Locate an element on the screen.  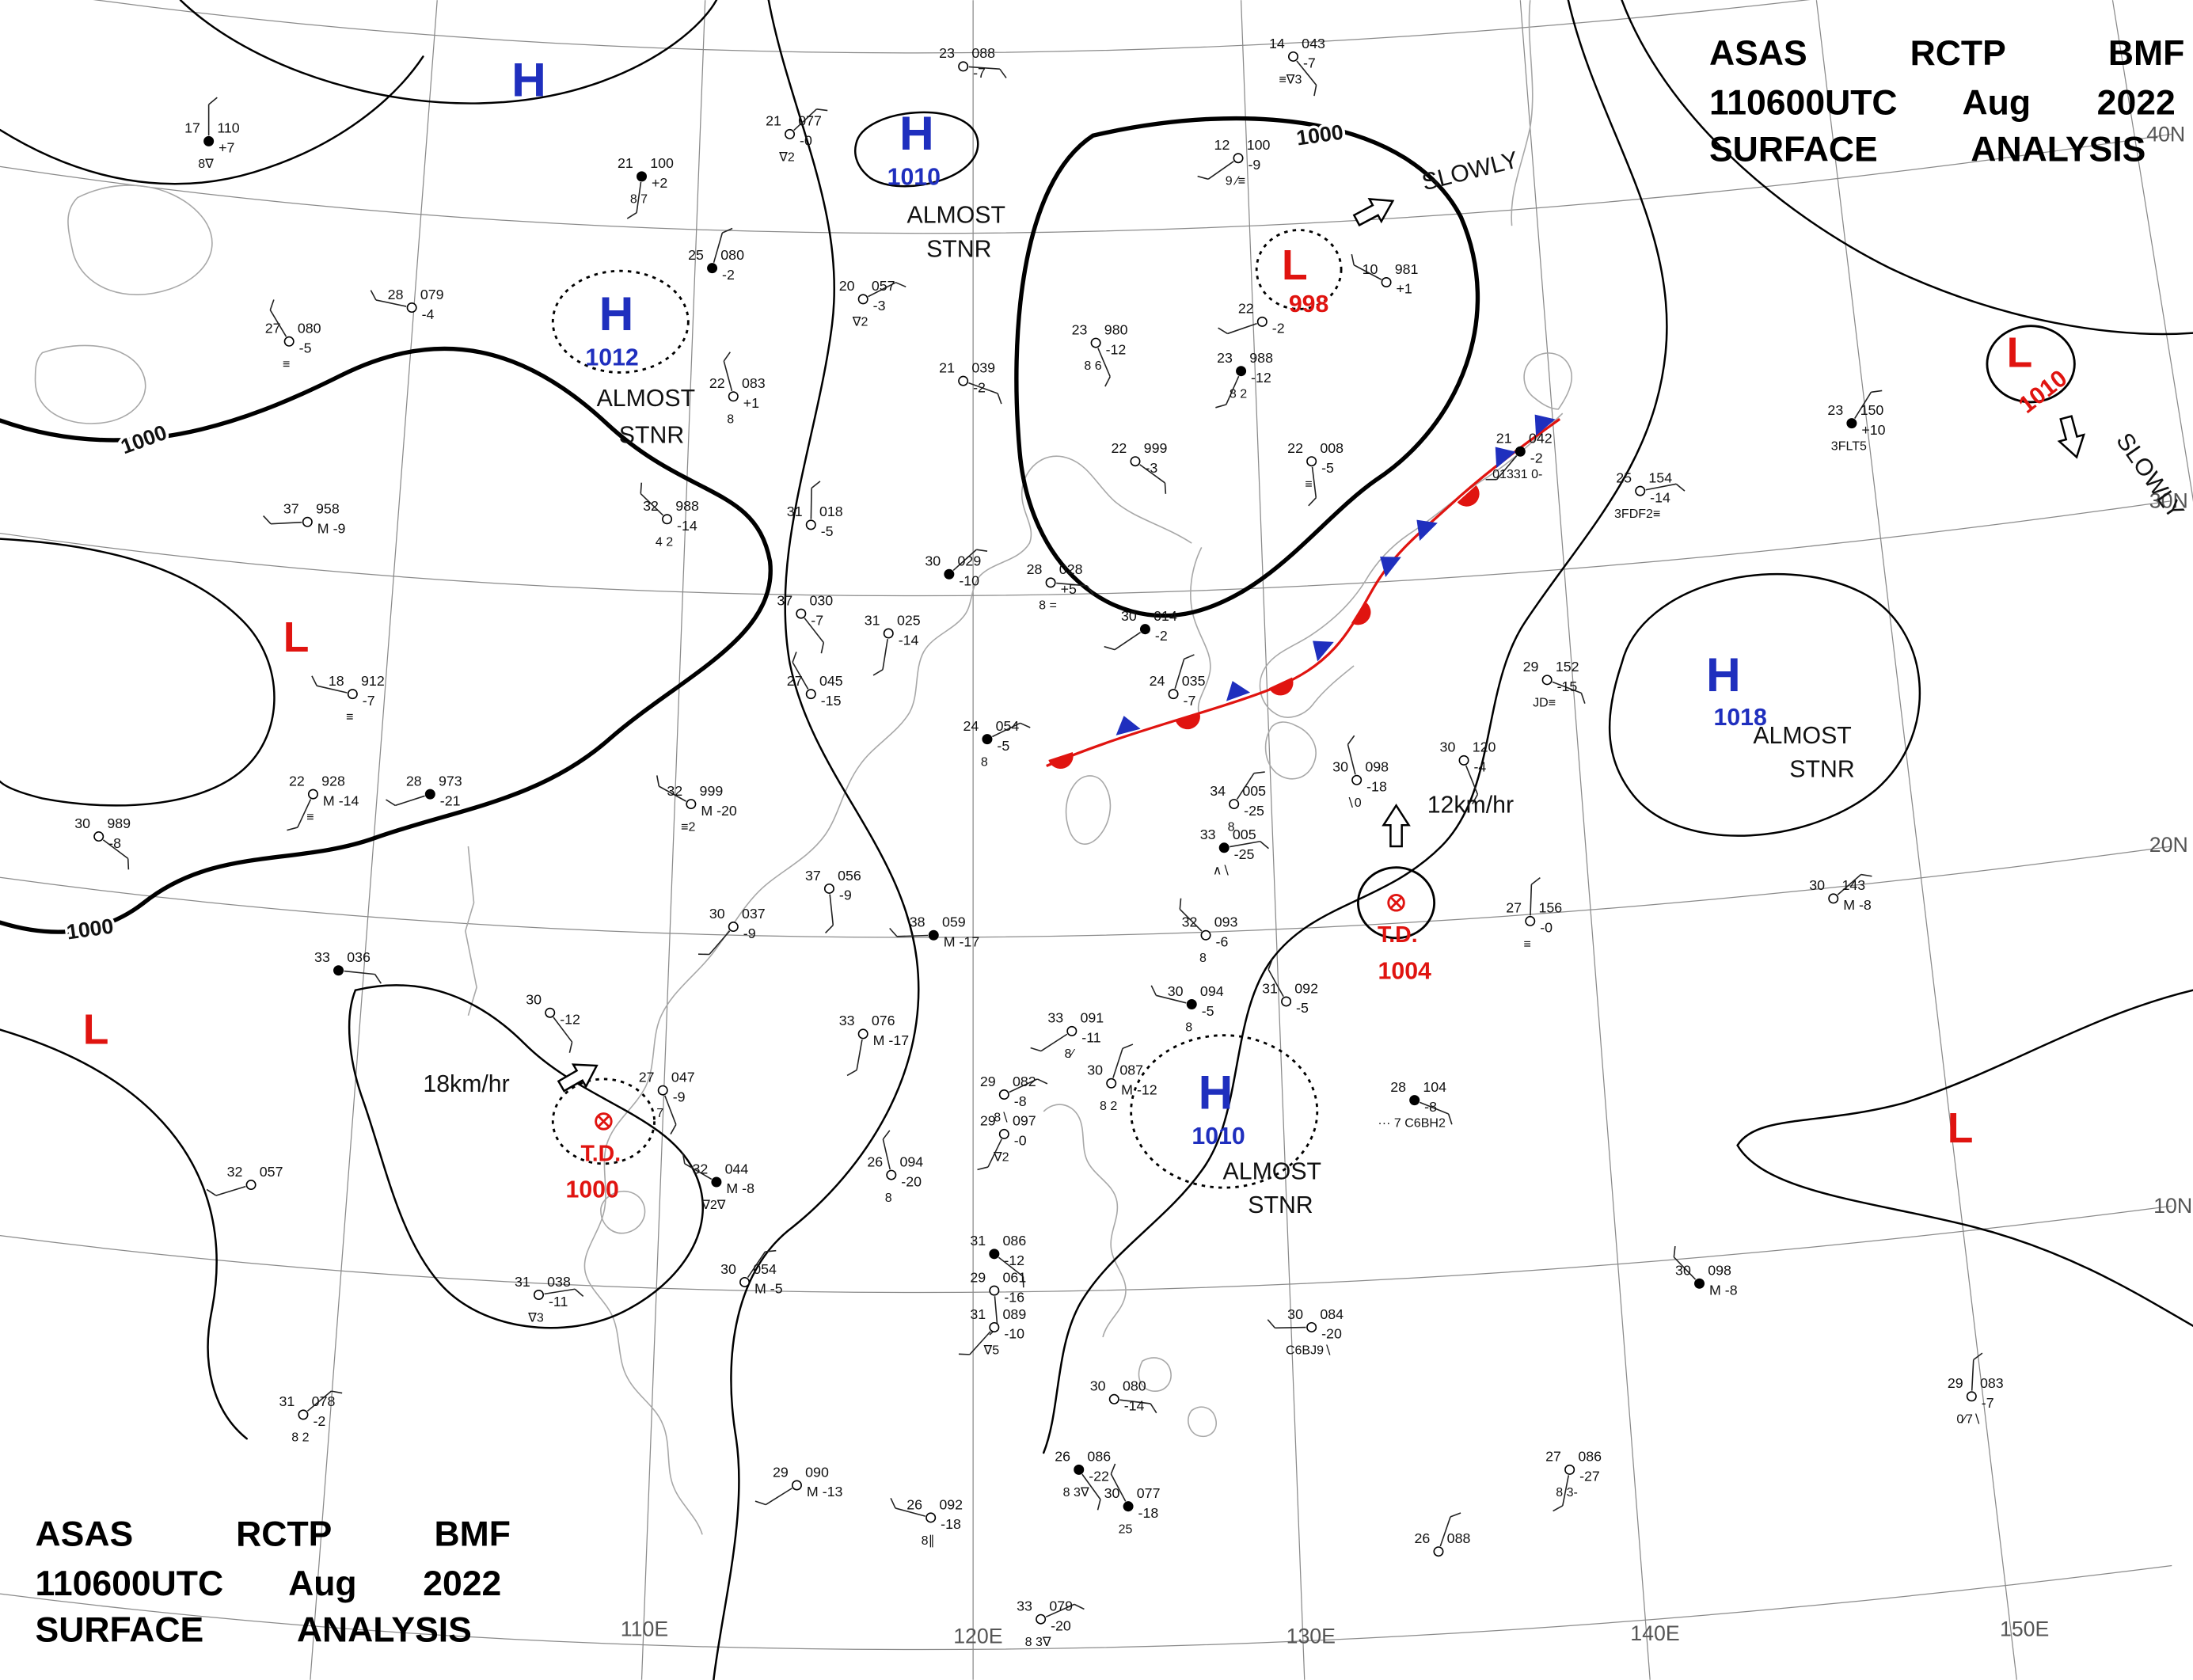
station-temp: 27 is located at coordinates (1514, 908).